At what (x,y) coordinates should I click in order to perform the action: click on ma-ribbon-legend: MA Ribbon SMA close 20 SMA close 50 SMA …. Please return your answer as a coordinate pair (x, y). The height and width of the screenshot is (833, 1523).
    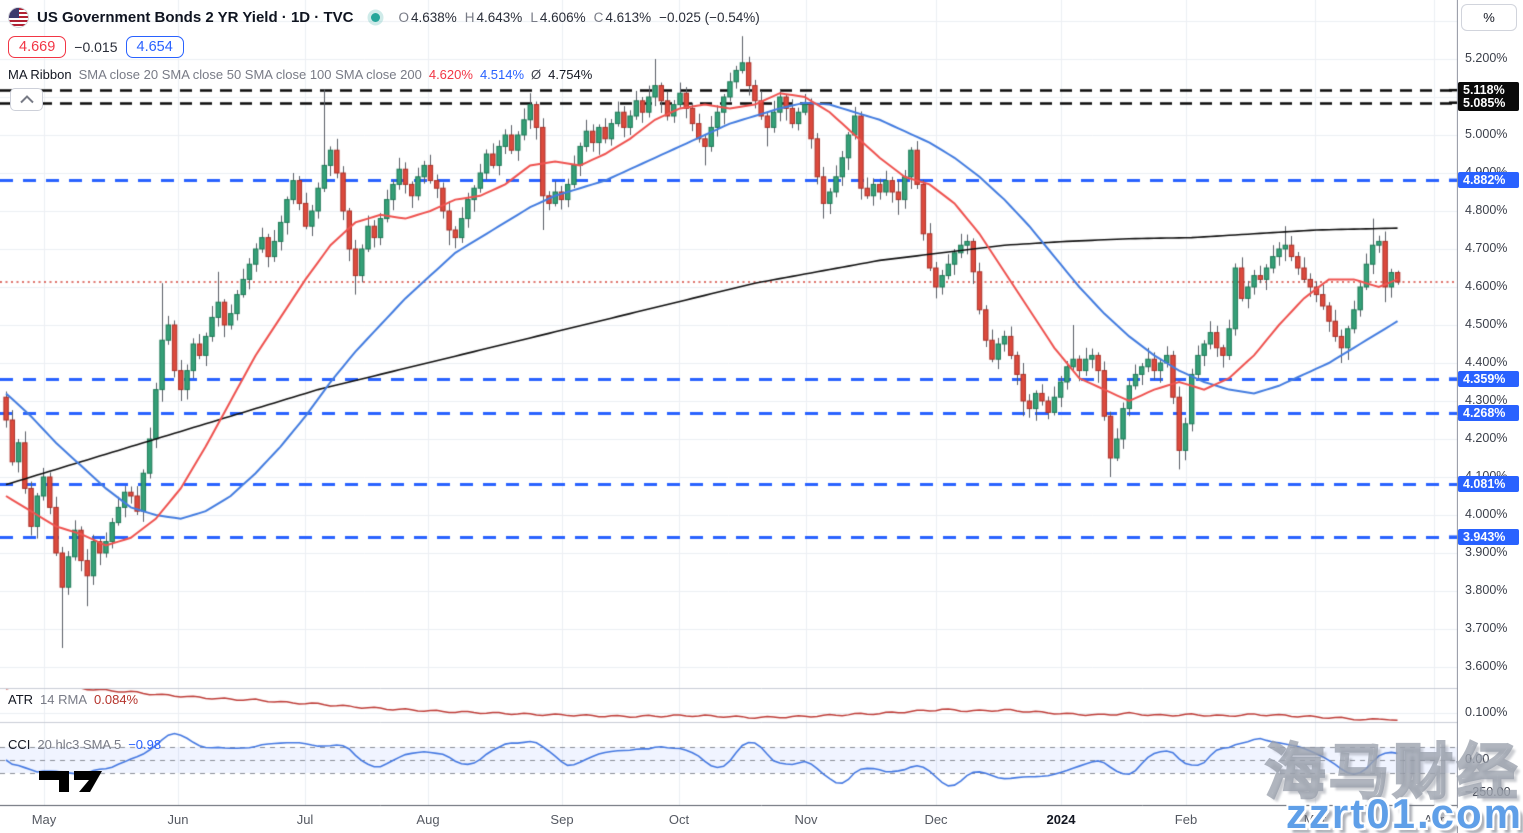
    Looking at the image, I should click on (300, 74).